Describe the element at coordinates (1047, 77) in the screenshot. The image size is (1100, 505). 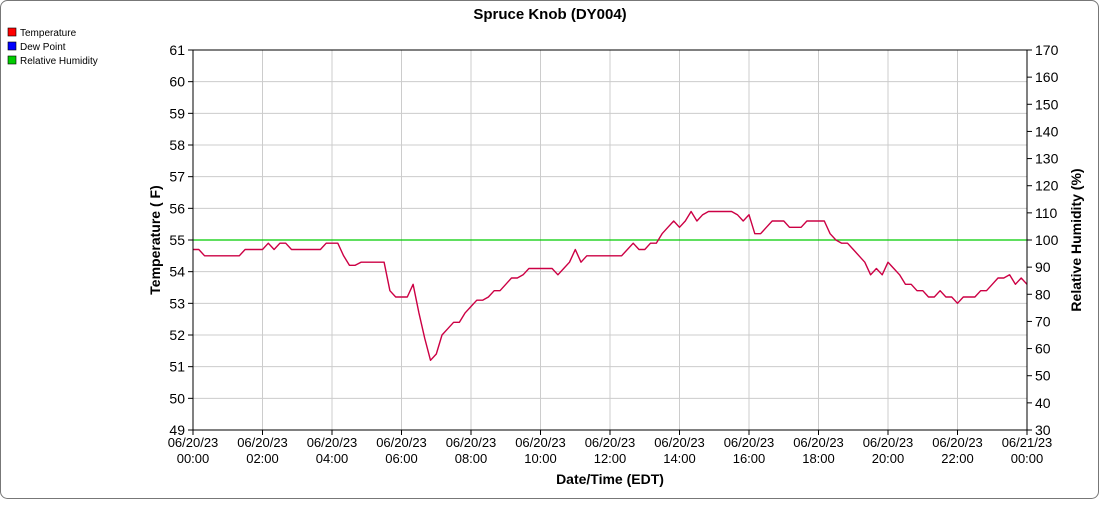
I see `y2-tick-label: 160` at that location.